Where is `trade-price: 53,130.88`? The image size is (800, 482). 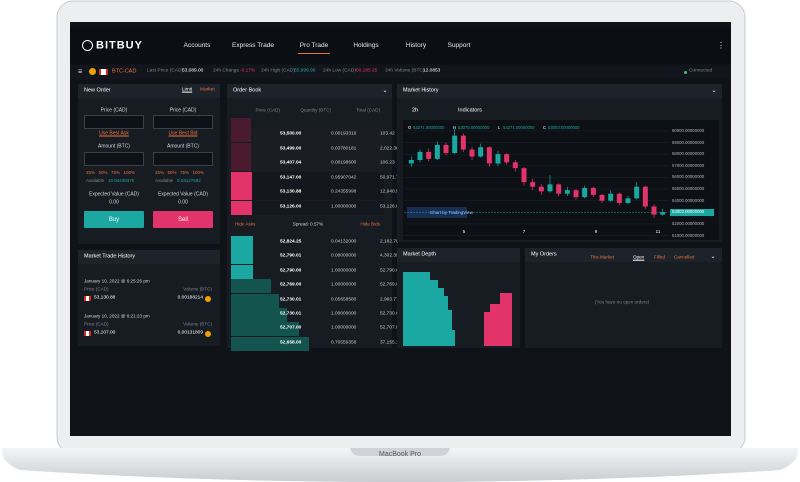
trade-price: 53,130.88 is located at coordinates (105, 298).